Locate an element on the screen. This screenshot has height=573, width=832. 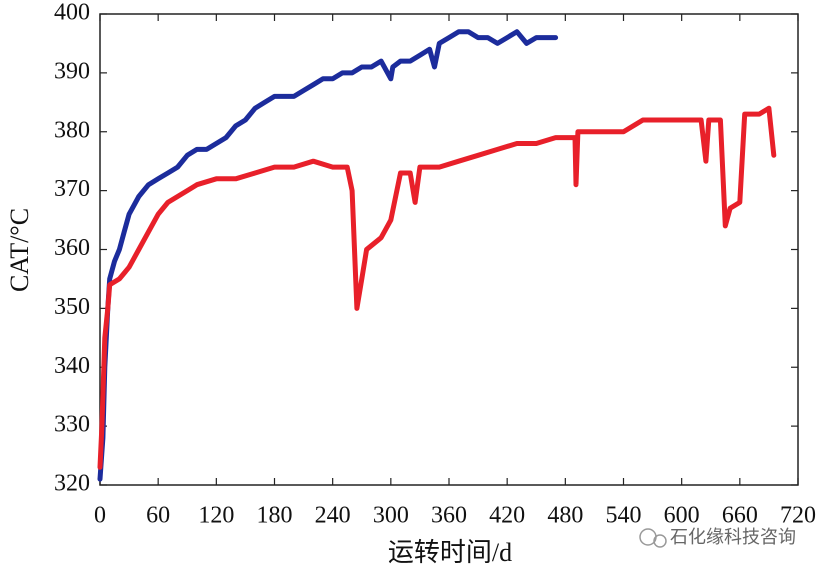
x-tick-label: 180 is located at coordinates (275, 516).